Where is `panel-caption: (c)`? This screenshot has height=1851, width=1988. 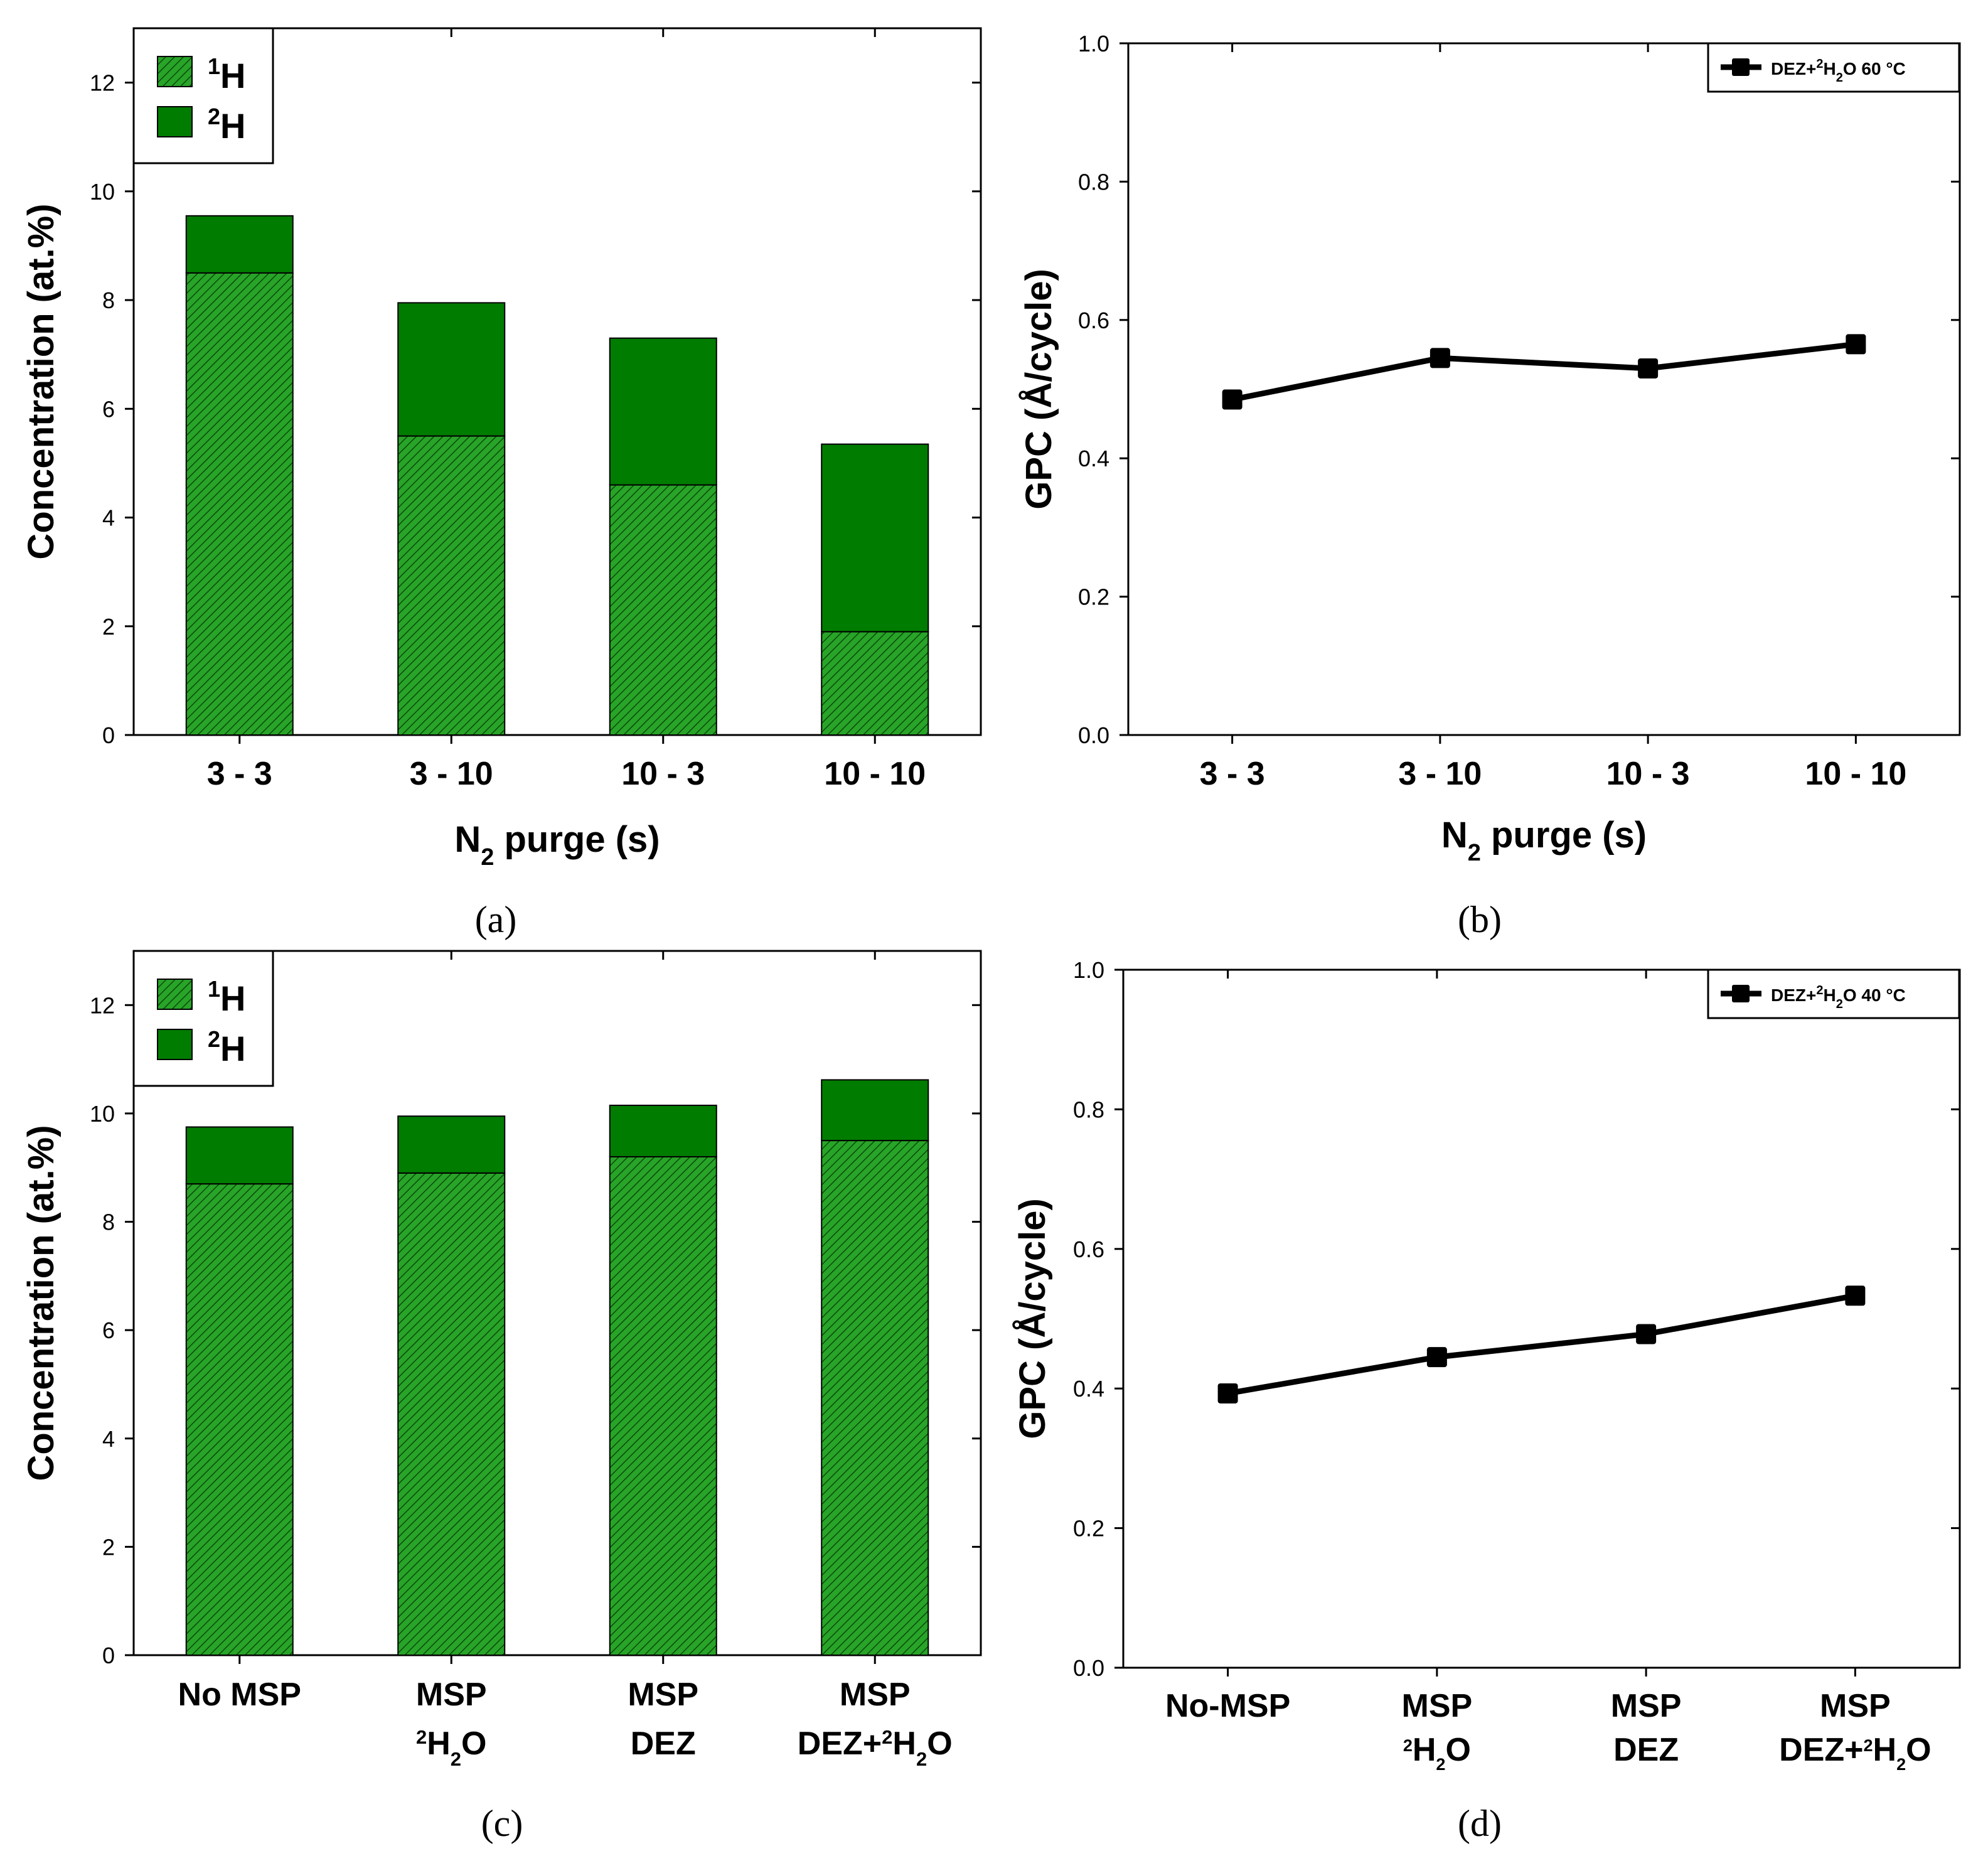
panel-caption: (c) is located at coordinates (502, 1823).